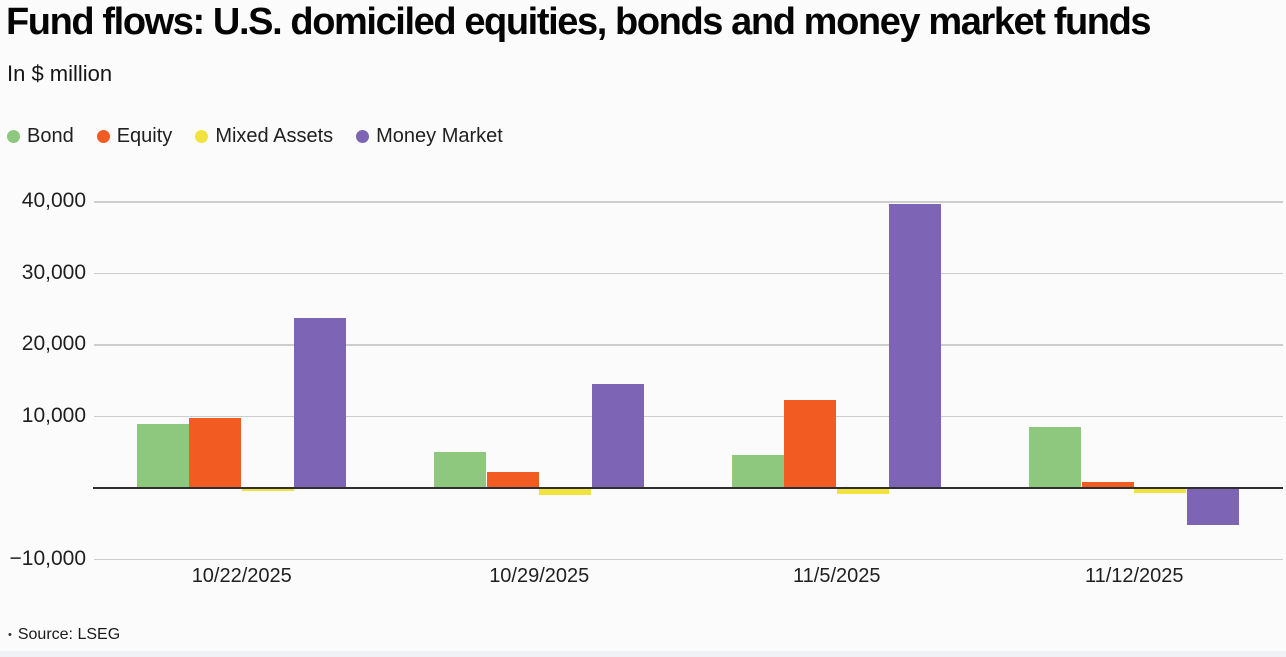 The height and width of the screenshot is (657, 1286). What do you see at coordinates (862, 491) in the screenshot?
I see `bar-mixed-assets-11-5-2025` at bounding box center [862, 491].